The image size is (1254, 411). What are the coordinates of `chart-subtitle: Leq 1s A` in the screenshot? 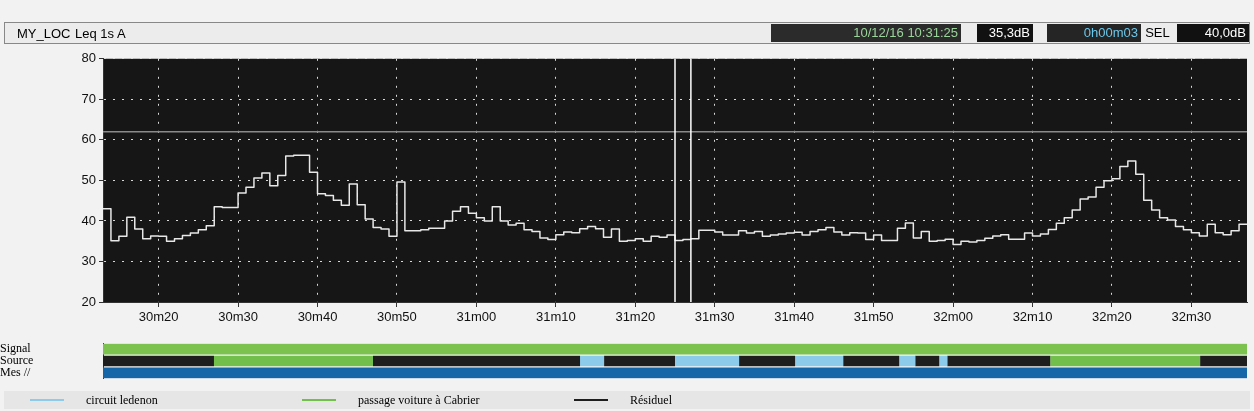 It's located at (100, 33).